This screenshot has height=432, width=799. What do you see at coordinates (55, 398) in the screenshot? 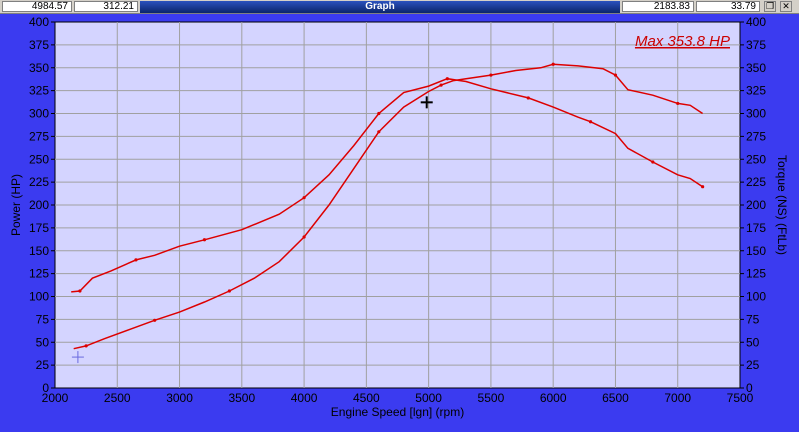
I see `x-tick-label: 2000` at bounding box center [55, 398].